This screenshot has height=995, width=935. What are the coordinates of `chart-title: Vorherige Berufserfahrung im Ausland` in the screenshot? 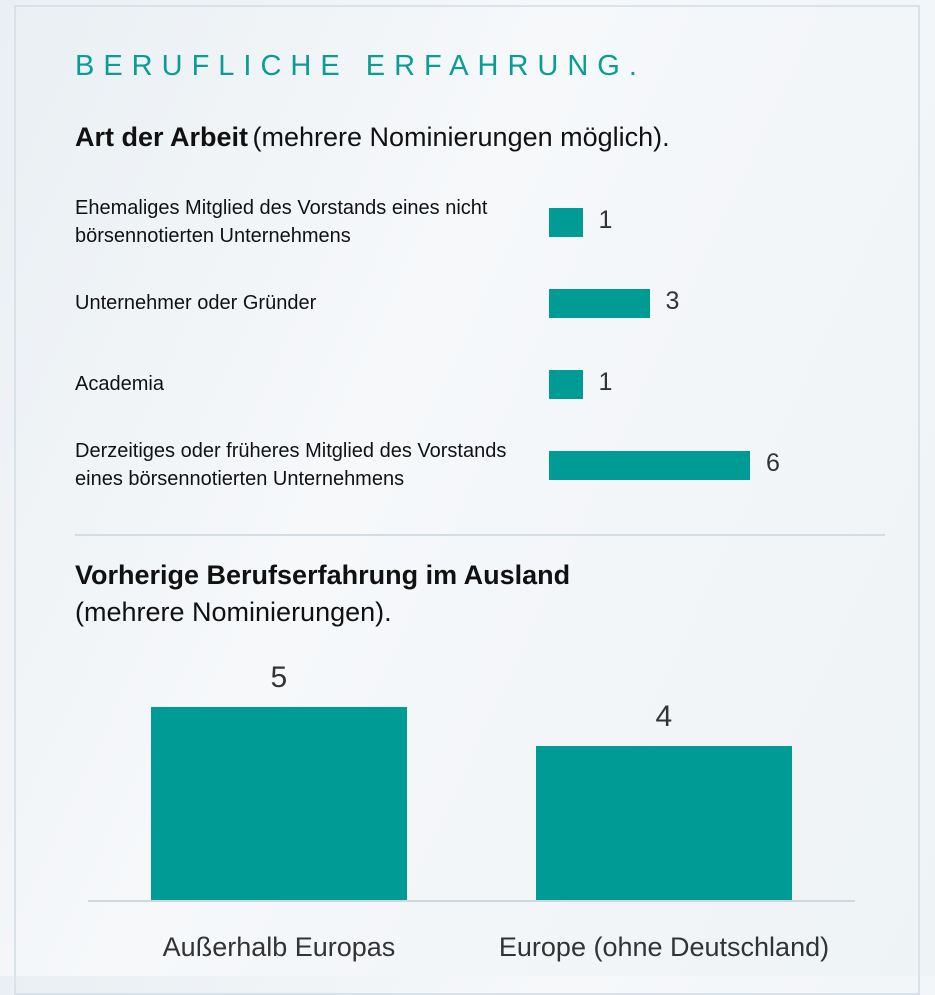 It's located at (323, 575).